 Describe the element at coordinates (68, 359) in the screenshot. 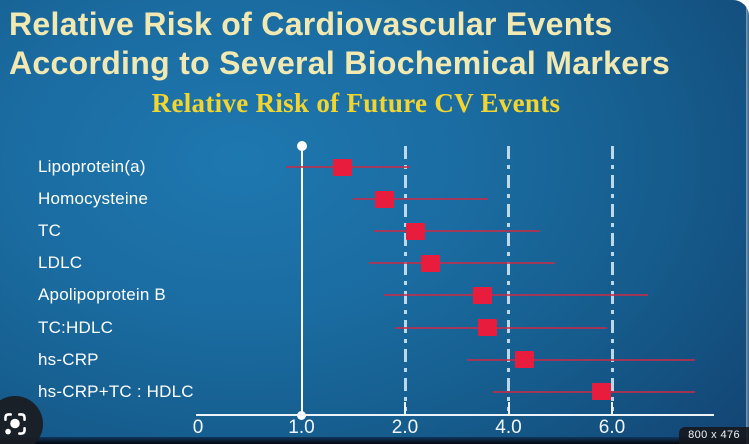

I see `category-label: hs-CRP` at that location.